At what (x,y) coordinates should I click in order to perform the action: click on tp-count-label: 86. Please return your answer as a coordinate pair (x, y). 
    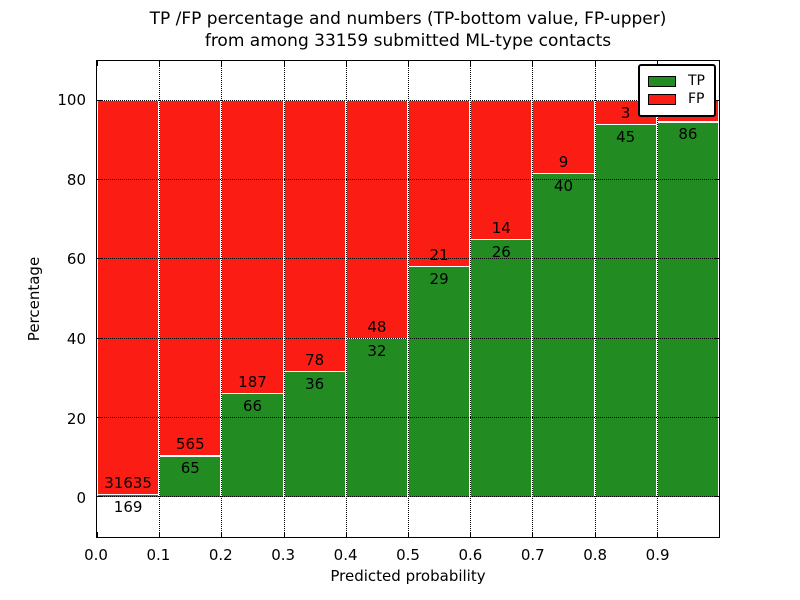
    Looking at the image, I should click on (688, 134).